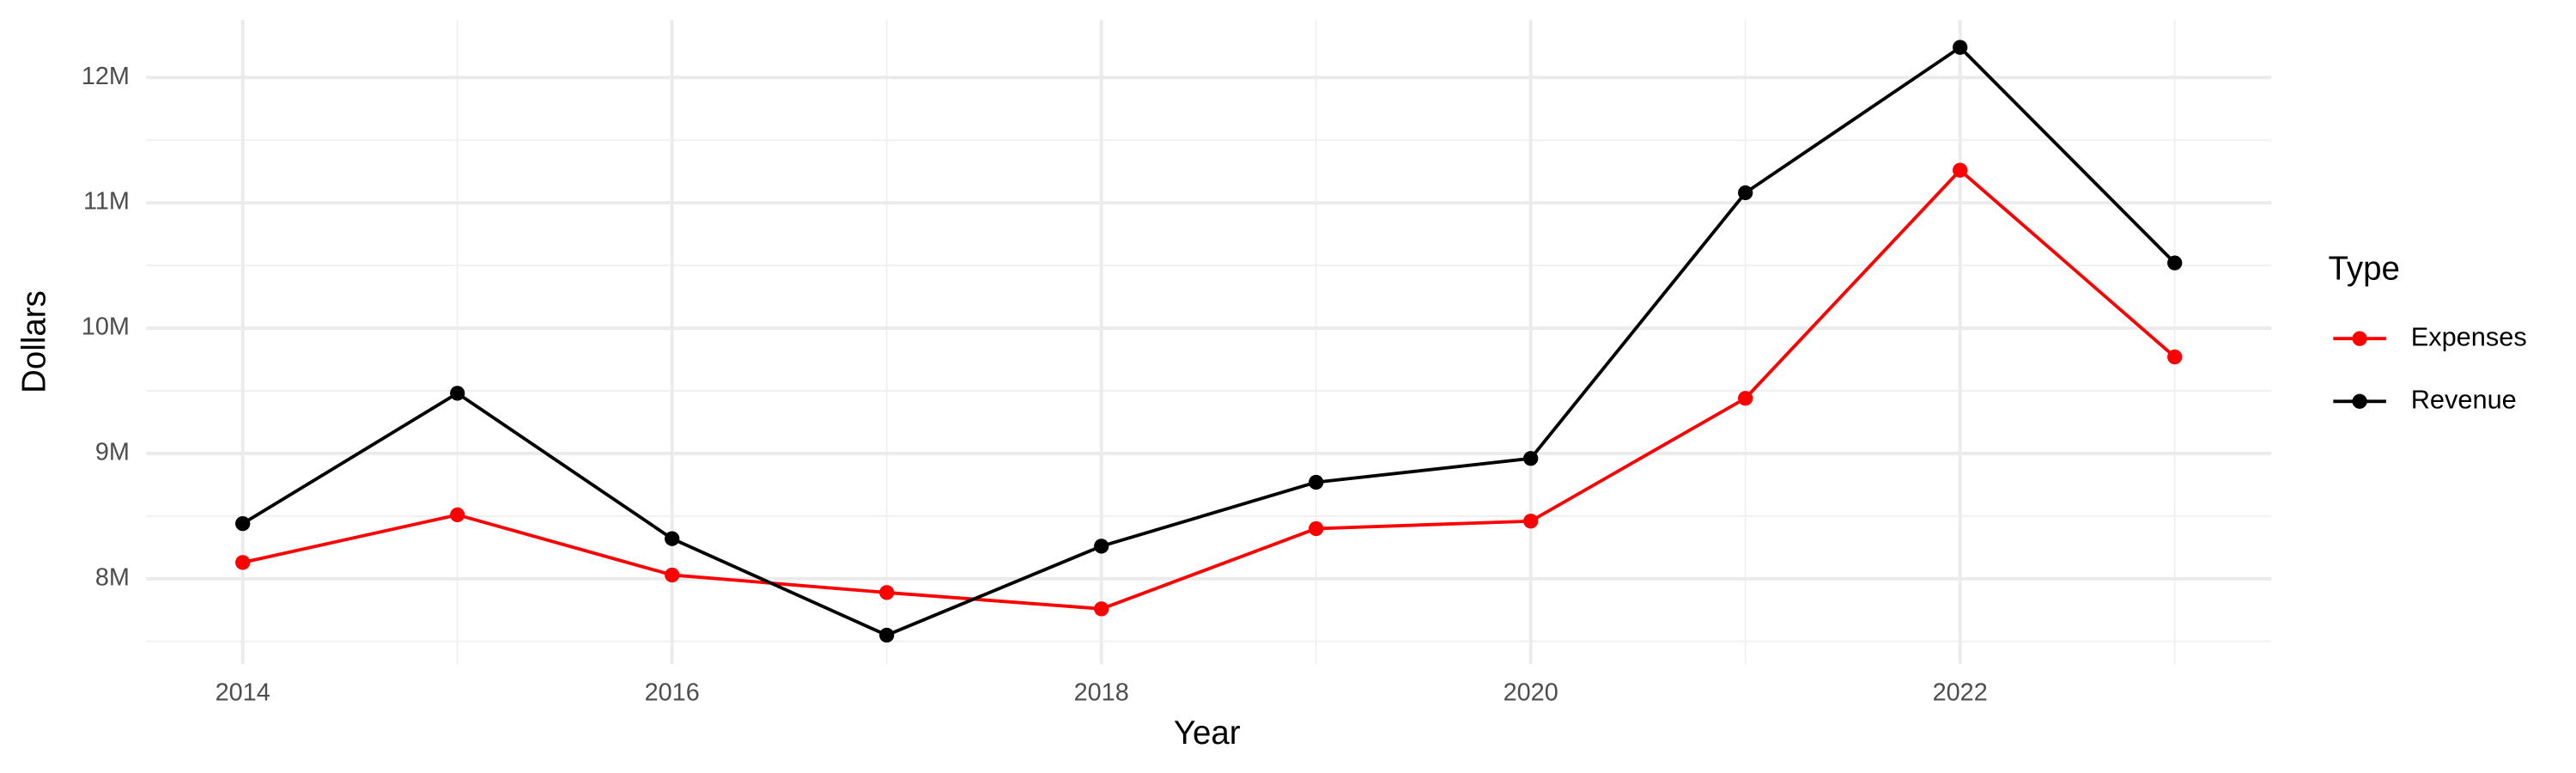 This screenshot has width=2576, height=773. Describe the element at coordinates (2364, 269) in the screenshot. I see `legend-title: Type` at that location.